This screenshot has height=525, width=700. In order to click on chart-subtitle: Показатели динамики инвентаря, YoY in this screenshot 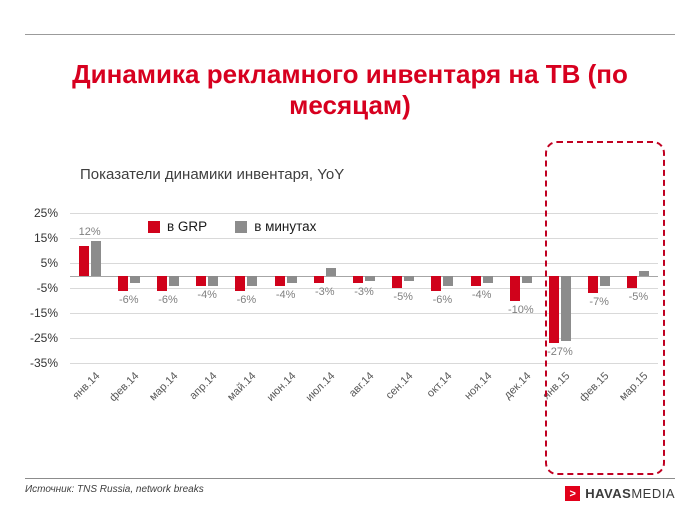, I will do `click(212, 174)`.